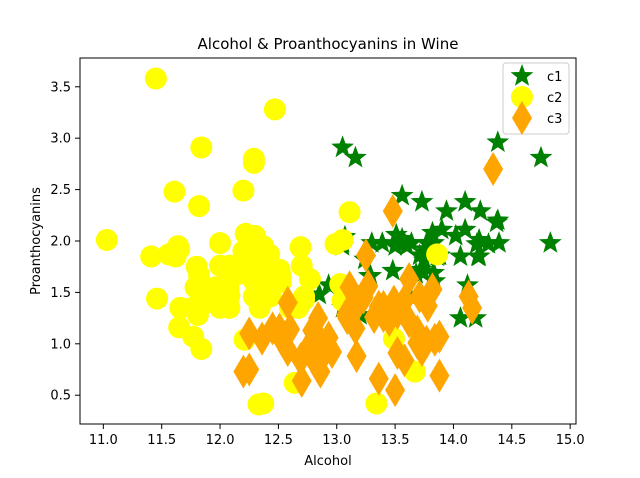 This screenshot has height=478, width=640. I want to click on y-axis: 0.5 1.0 1.5 2.0 2.5 3.0 3.5, so click(65, 242).